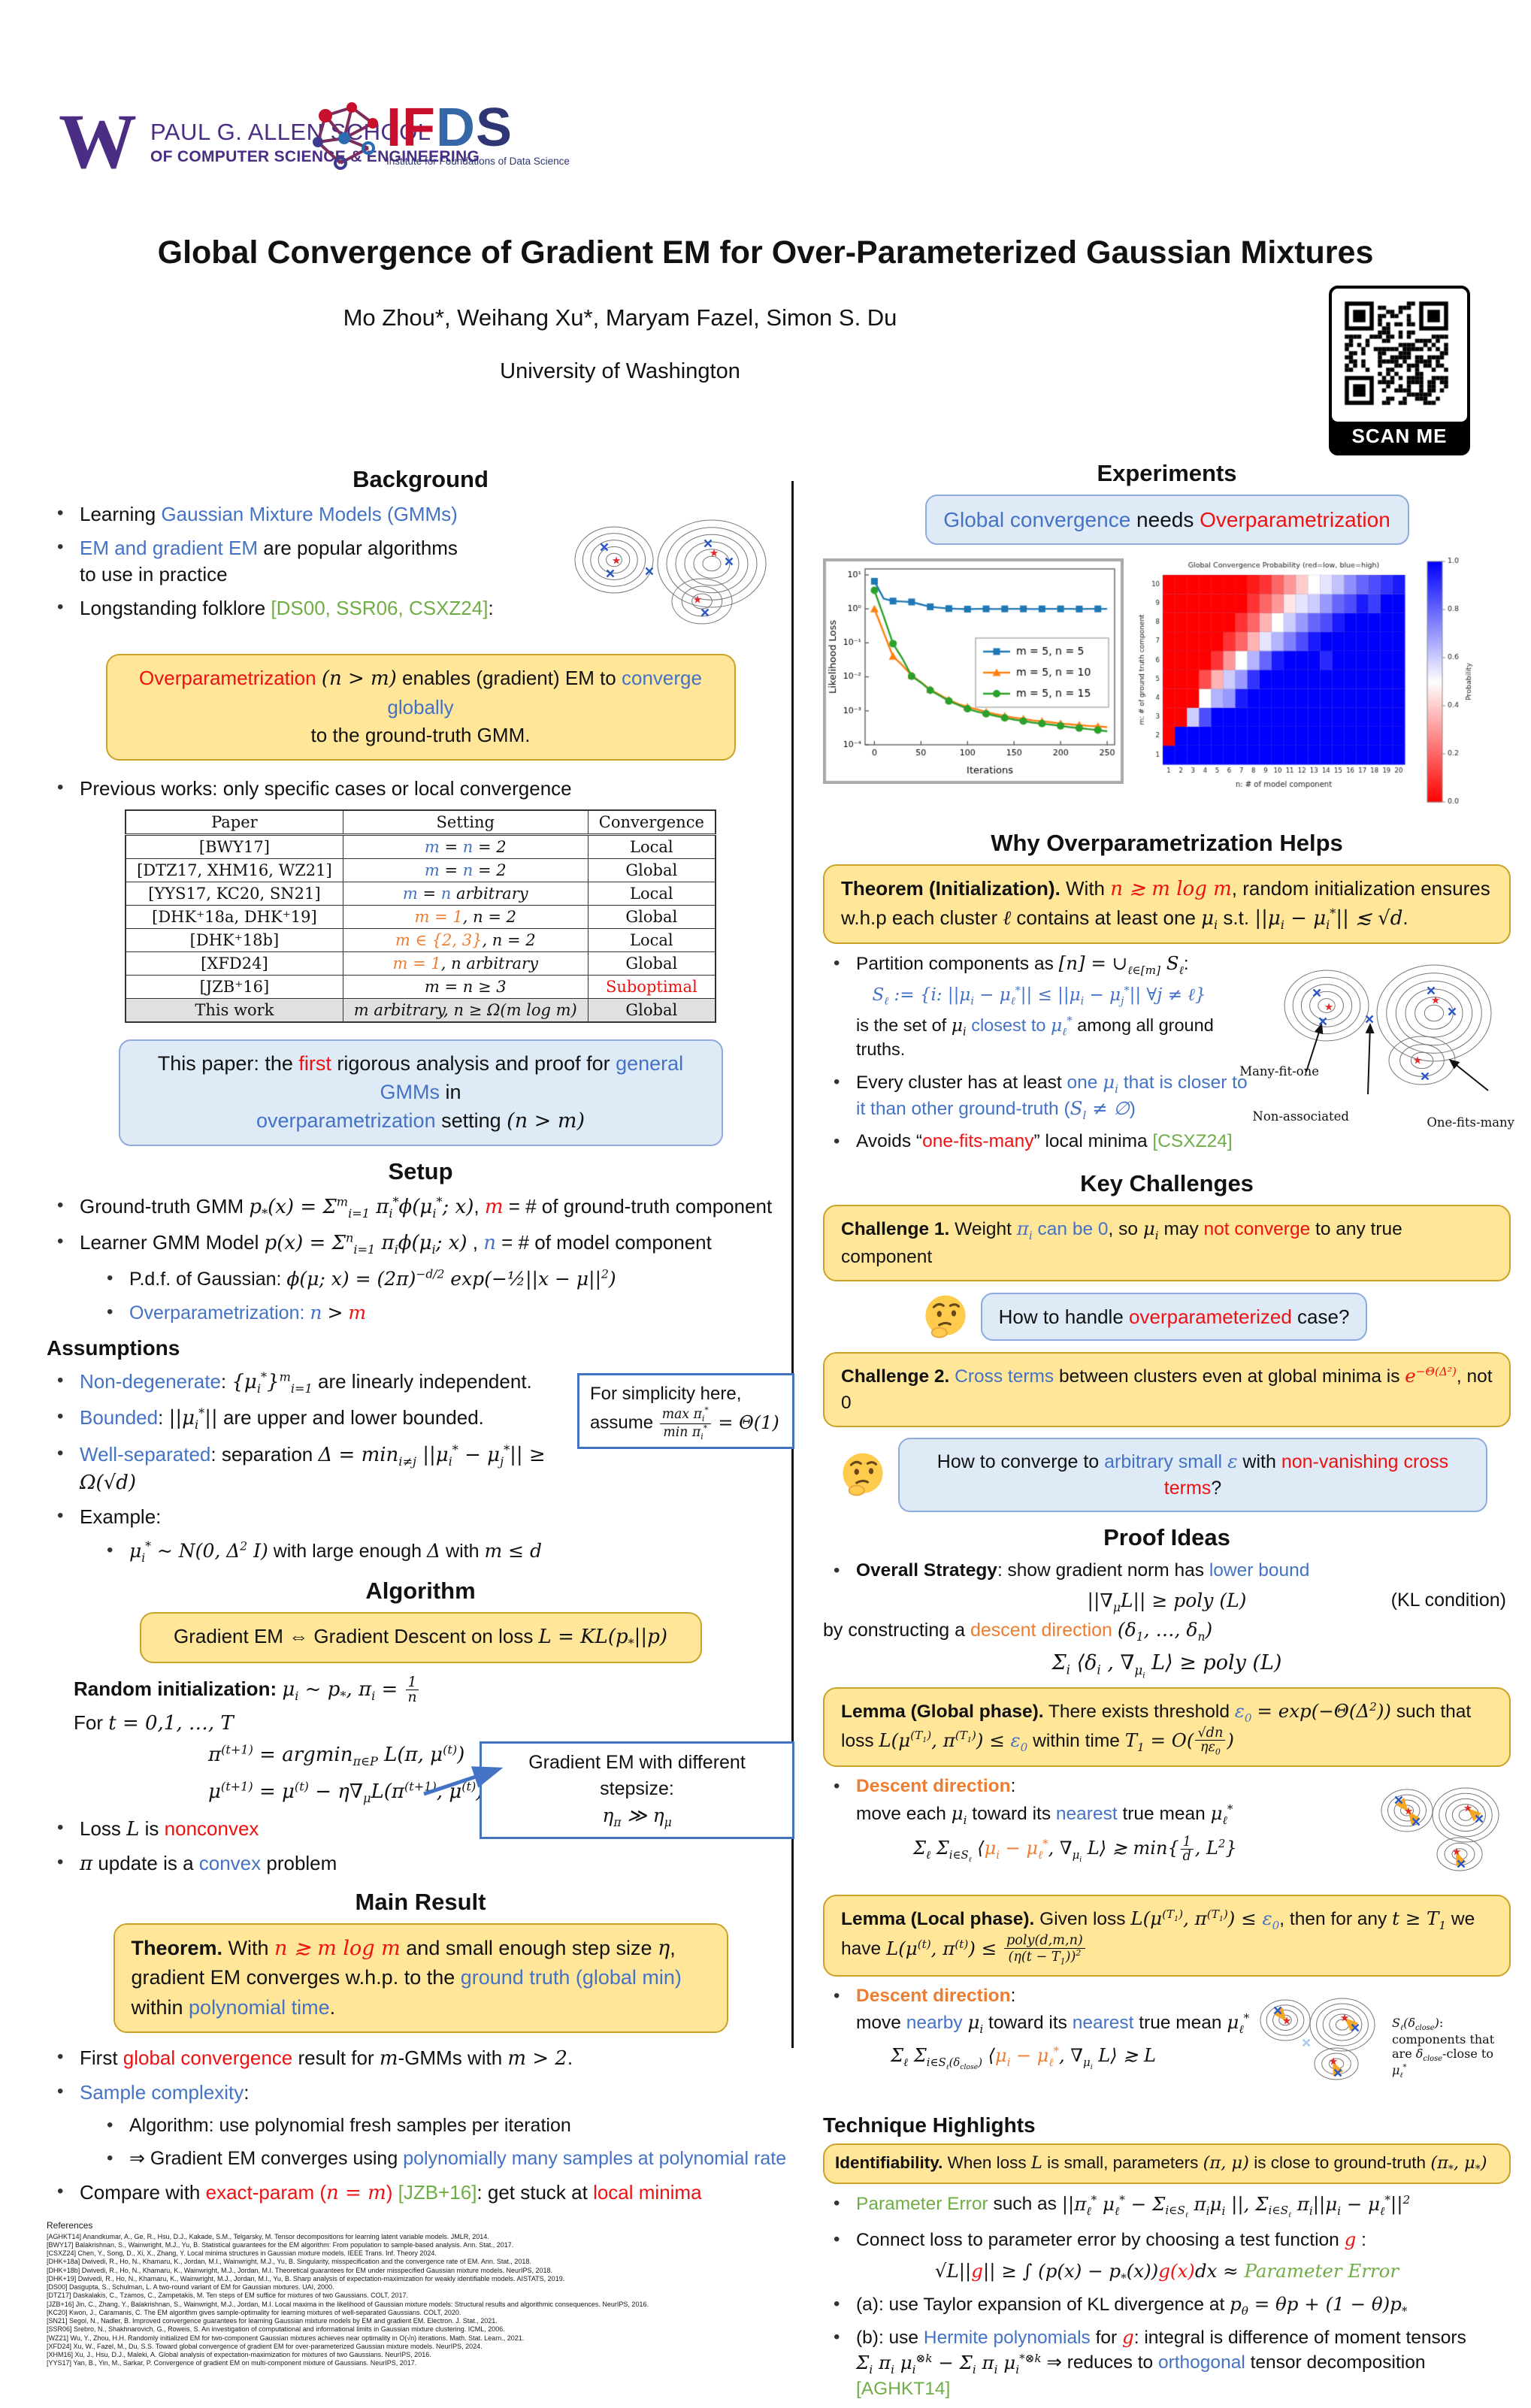  Describe the element at coordinates (234, 963) in the screenshot. I see `table-cell: [XFD24]` at that location.